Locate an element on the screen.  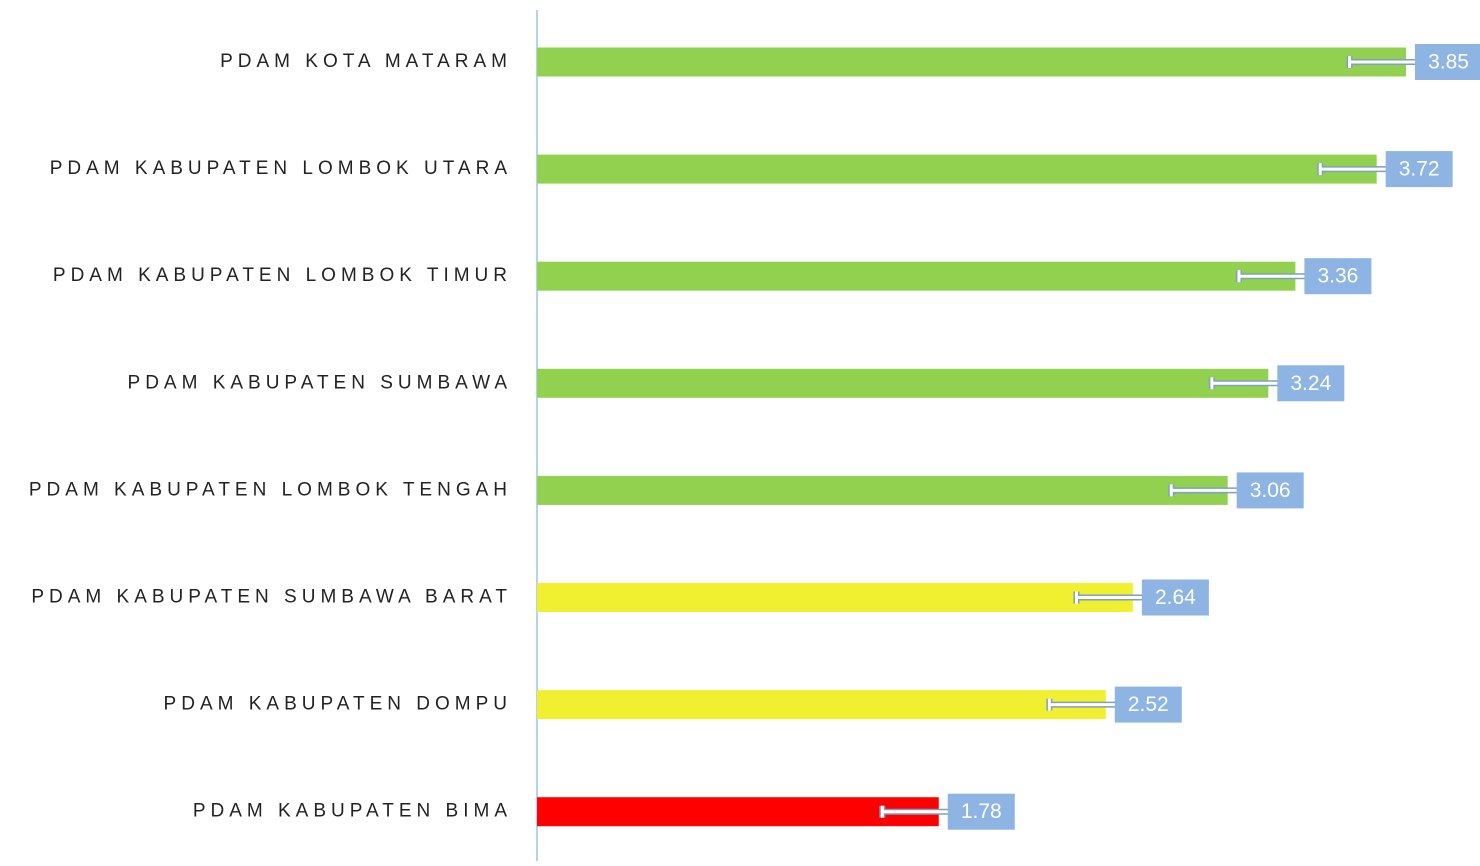
value-label: 3.85 is located at coordinates (1448, 62).